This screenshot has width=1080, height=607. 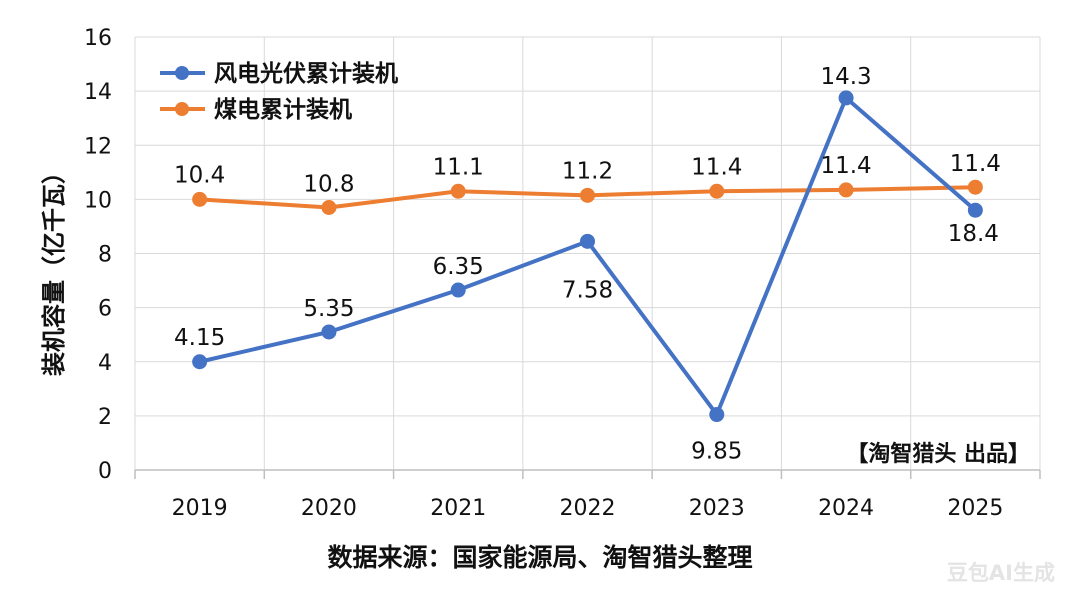 What do you see at coordinates (458, 508) in the screenshot?
I see `x-tick-label: 2021` at bounding box center [458, 508].